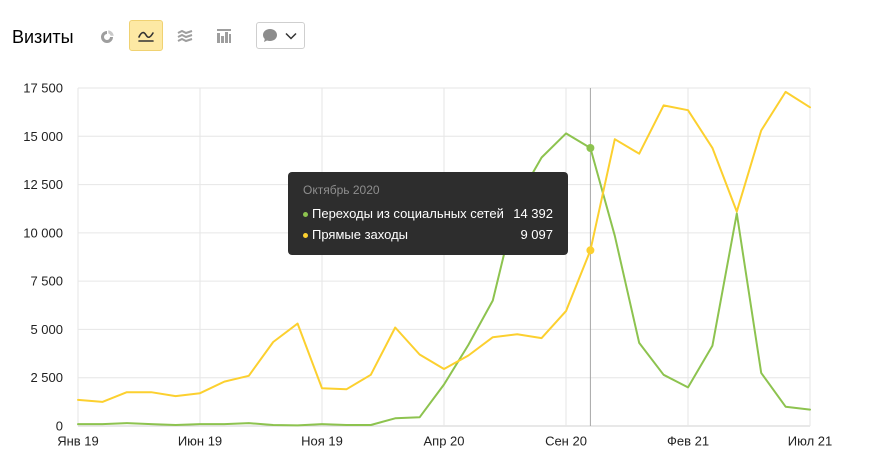  Describe the element at coordinates (43, 232) in the screenshot. I see `y-tick-label: 10 000` at that location.